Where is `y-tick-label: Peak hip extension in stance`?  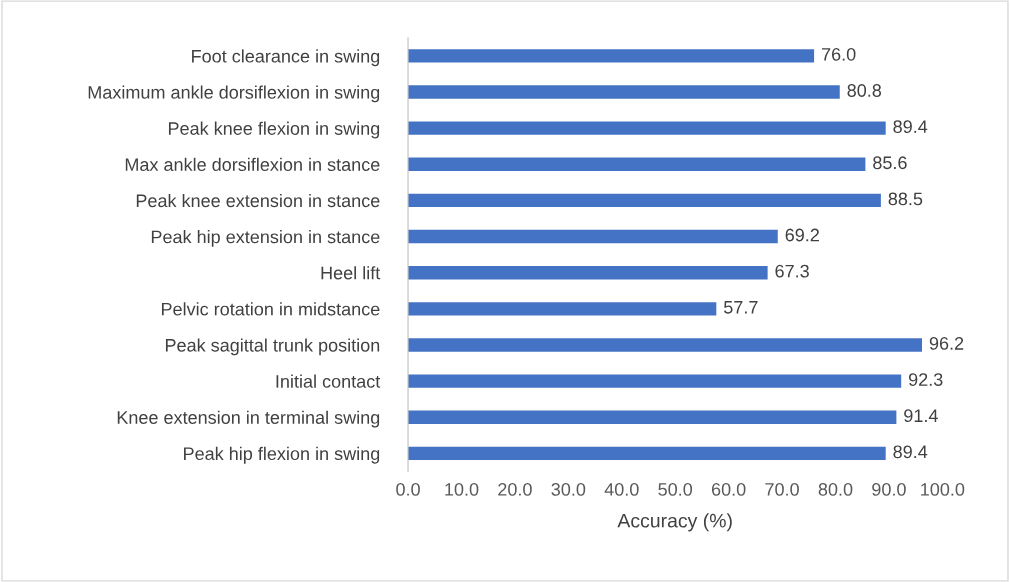
y-tick-label: Peak hip extension in stance is located at coordinates (265, 238).